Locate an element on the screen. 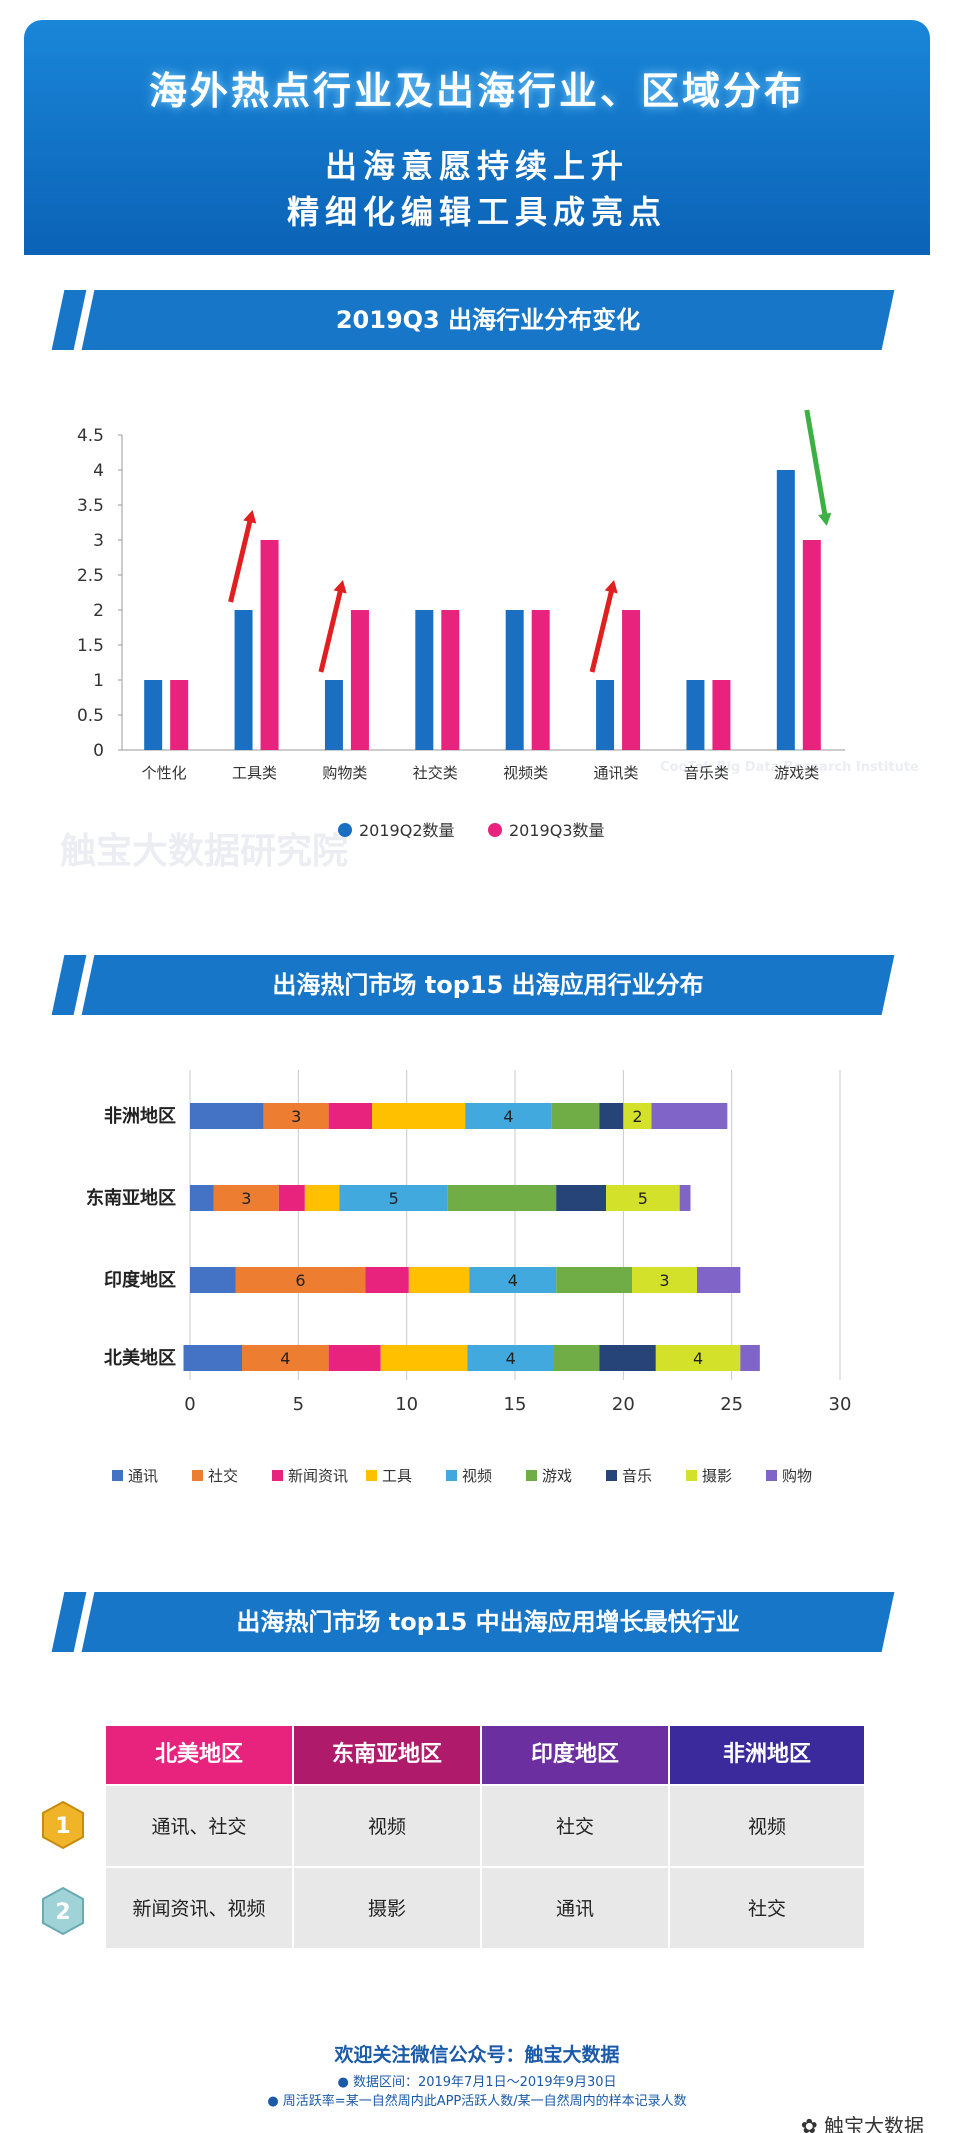 This screenshot has height=2133, width=954. x-tick-label: 5 is located at coordinates (298, 1404).